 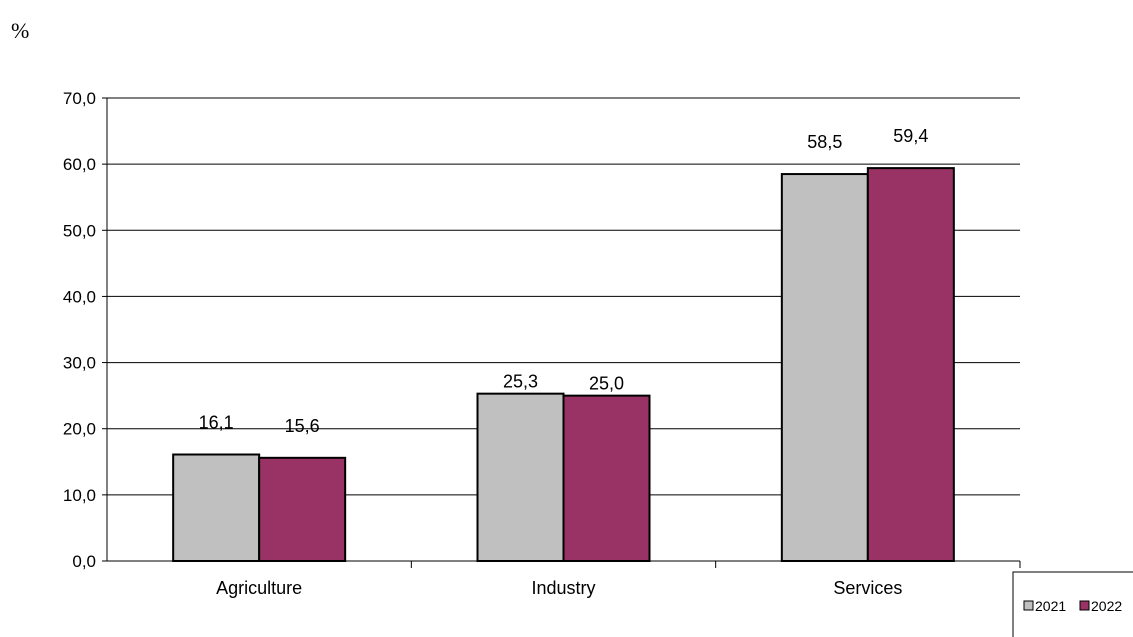 What do you see at coordinates (867, 588) in the screenshot?
I see `x-category-label: Services` at bounding box center [867, 588].